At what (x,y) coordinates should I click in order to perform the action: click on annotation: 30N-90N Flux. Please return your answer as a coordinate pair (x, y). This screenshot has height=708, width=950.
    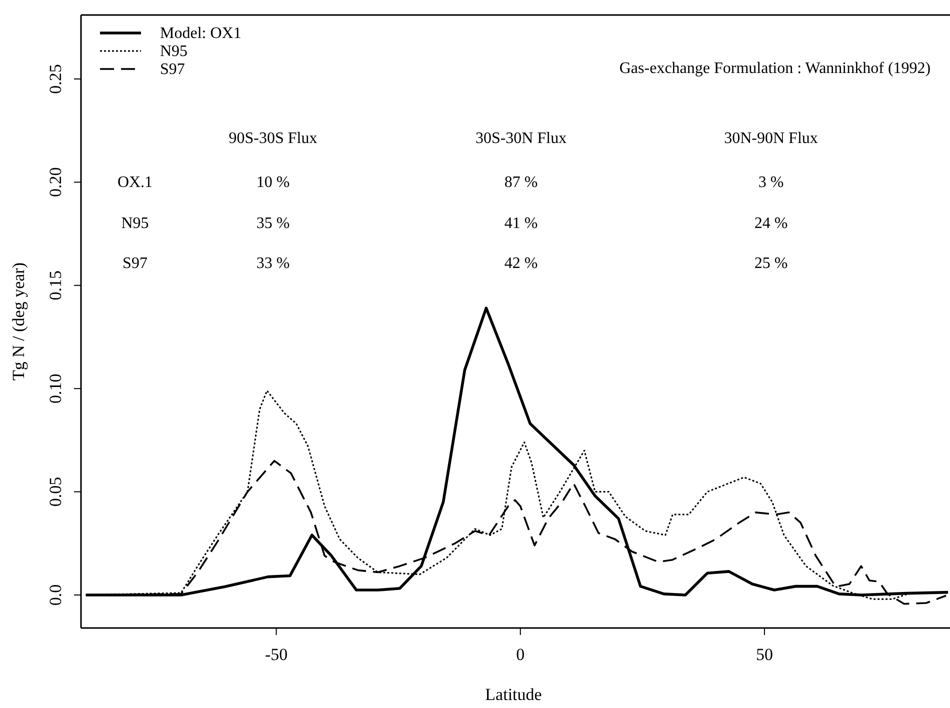
    Looking at the image, I should click on (771, 138).